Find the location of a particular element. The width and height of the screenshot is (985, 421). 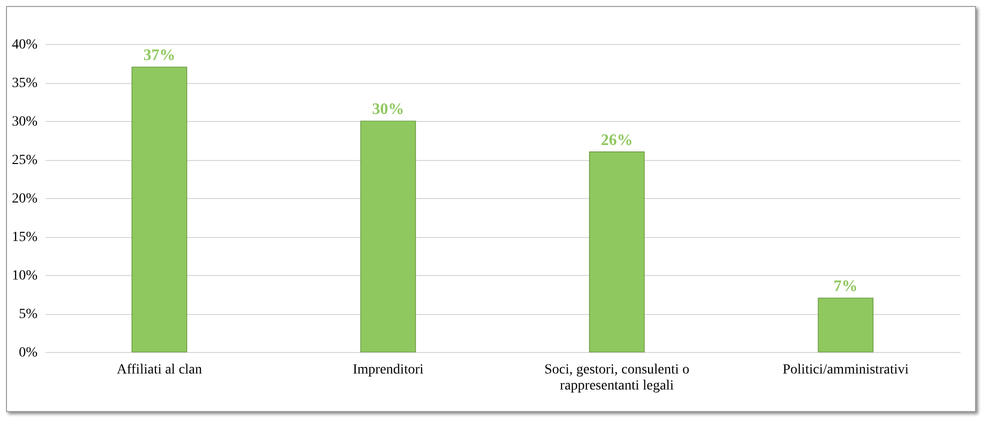

y-tick-label: 10% is located at coordinates (25, 276).